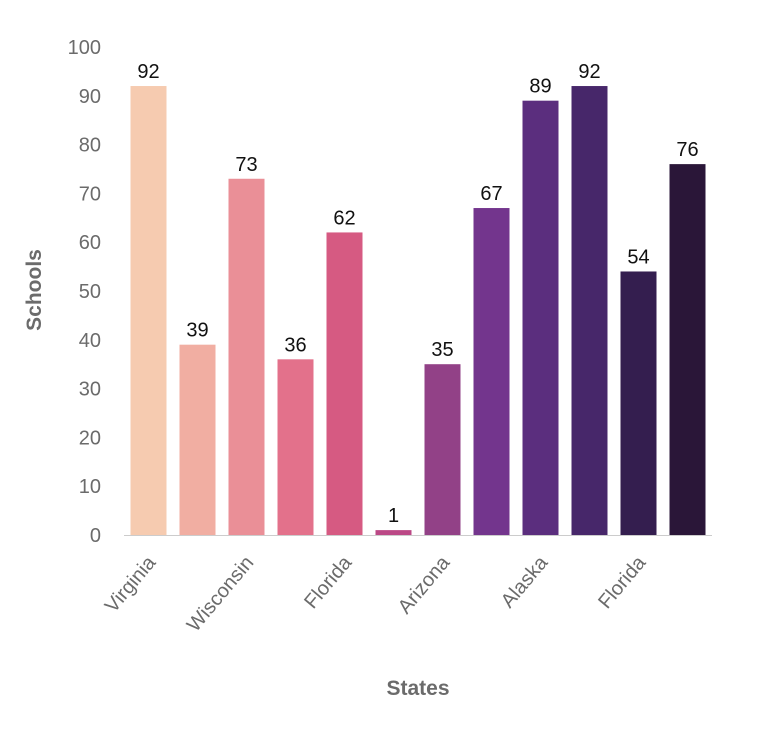 The height and width of the screenshot is (734, 778). What do you see at coordinates (687, 150) in the screenshot?
I see `bar-value-label: 76` at bounding box center [687, 150].